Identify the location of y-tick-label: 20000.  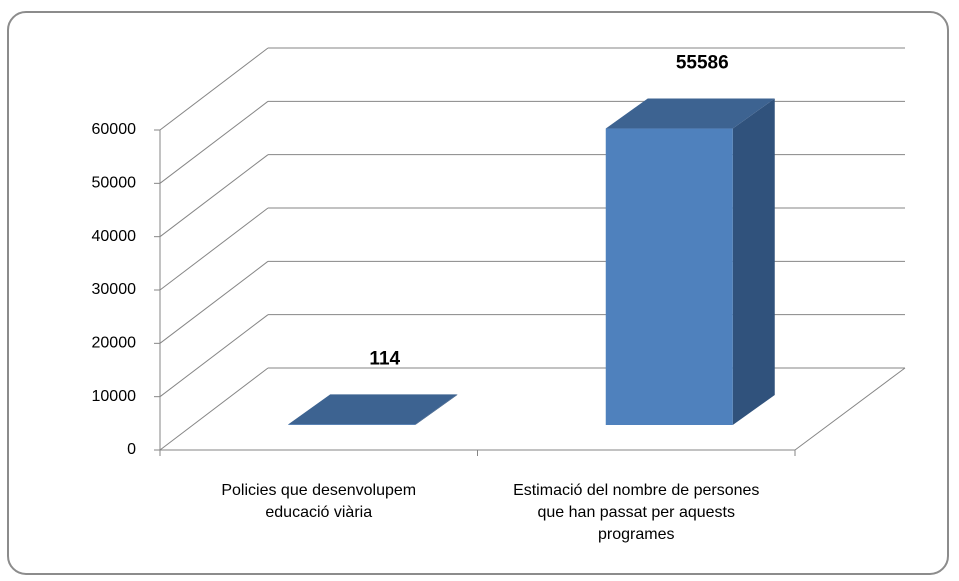
(114, 343).